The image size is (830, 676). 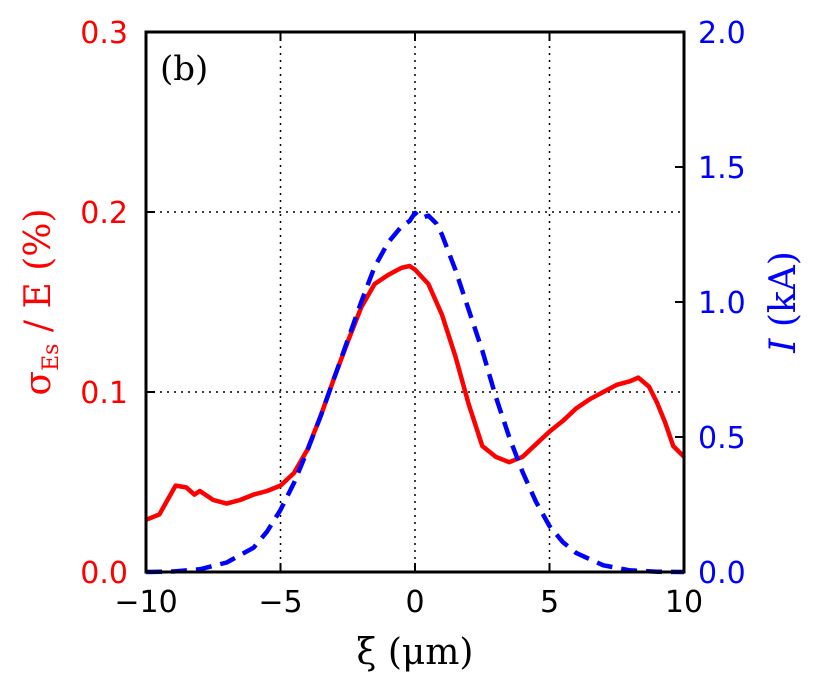 What do you see at coordinates (722, 33) in the screenshot?
I see `y-right-tick-label: 2.0` at bounding box center [722, 33].